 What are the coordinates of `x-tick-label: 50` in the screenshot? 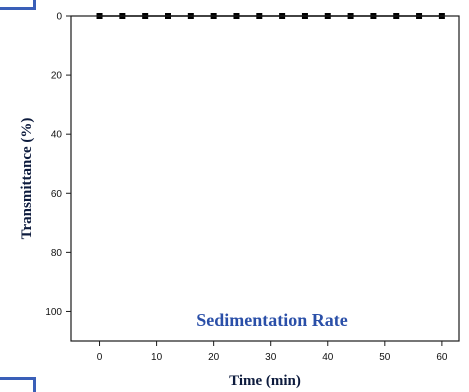 It's located at (385, 357).